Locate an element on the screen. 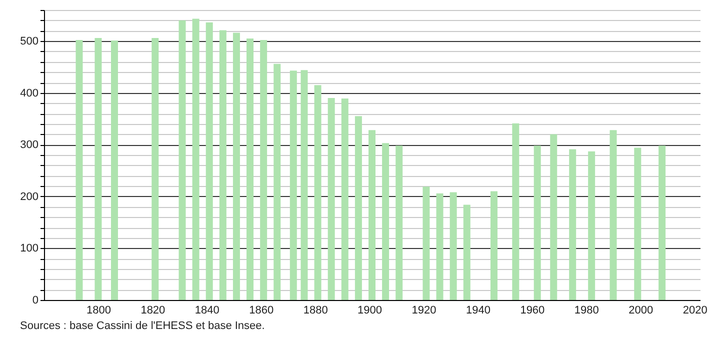 The width and height of the screenshot is (710, 340). y-tick-label: 100 is located at coordinates (29, 248).